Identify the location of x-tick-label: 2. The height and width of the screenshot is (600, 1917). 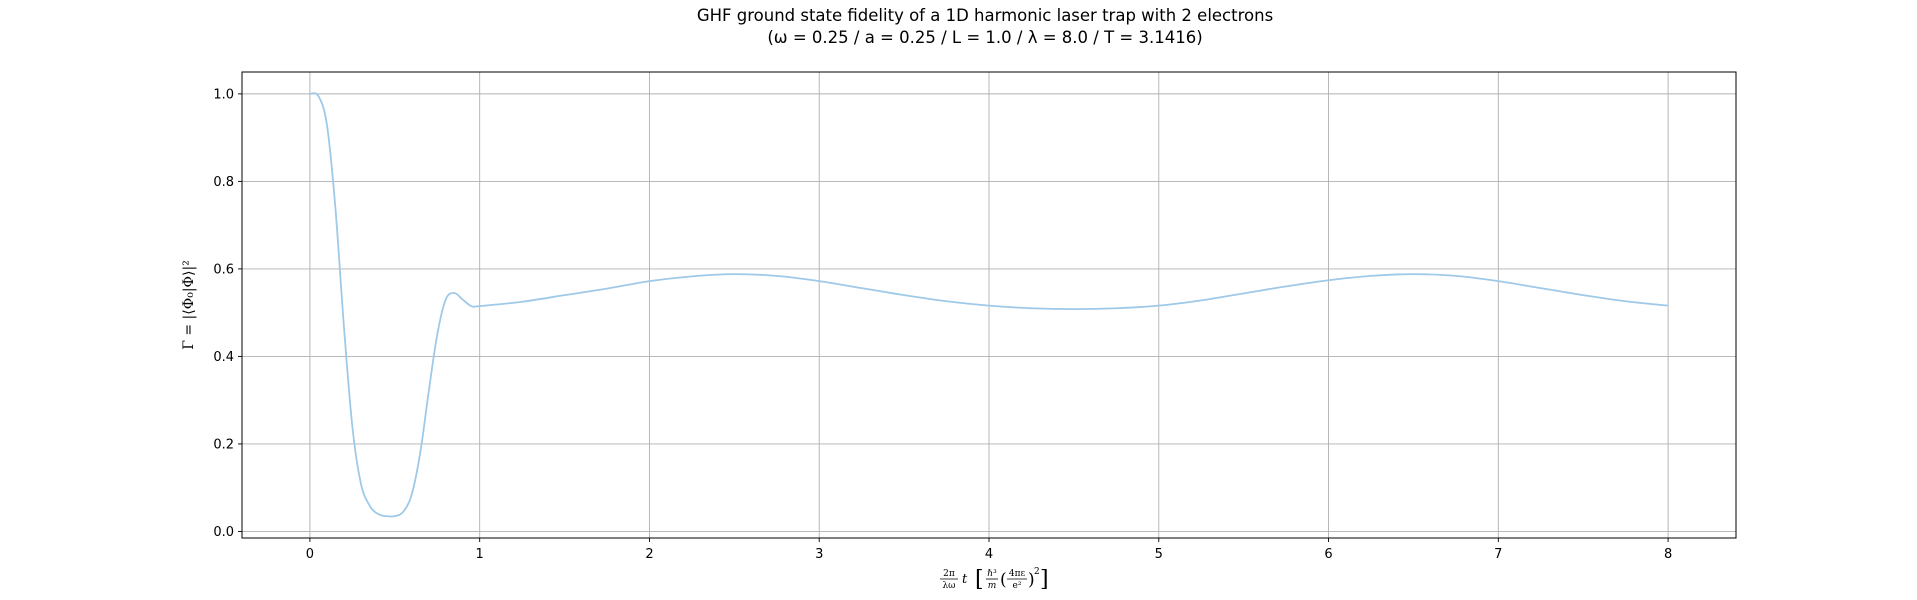
(649, 554).